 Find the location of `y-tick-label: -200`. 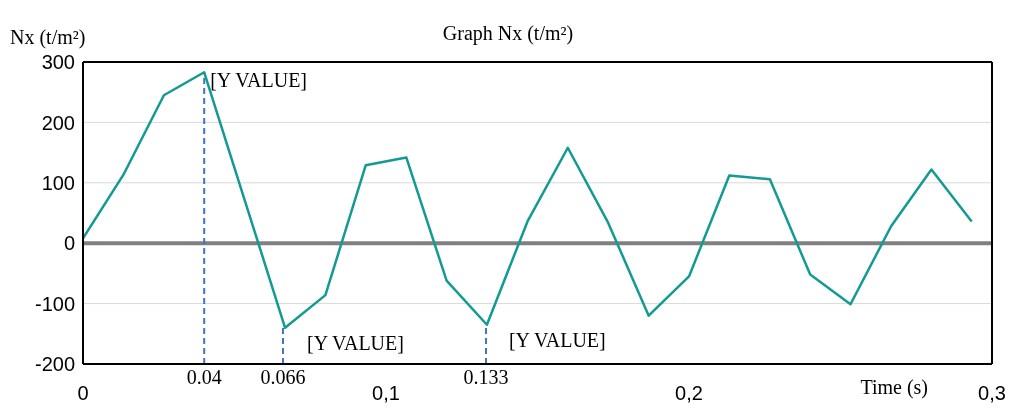

y-tick-label: -200 is located at coordinates (54, 364).